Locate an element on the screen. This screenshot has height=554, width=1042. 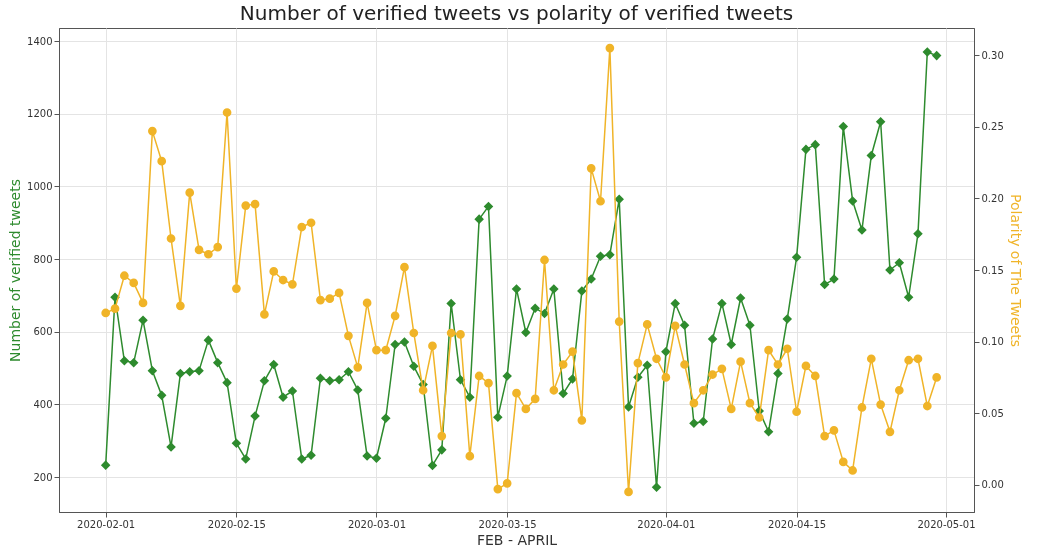
y2-tick-label: 0.00 is located at coordinates (992, 485).